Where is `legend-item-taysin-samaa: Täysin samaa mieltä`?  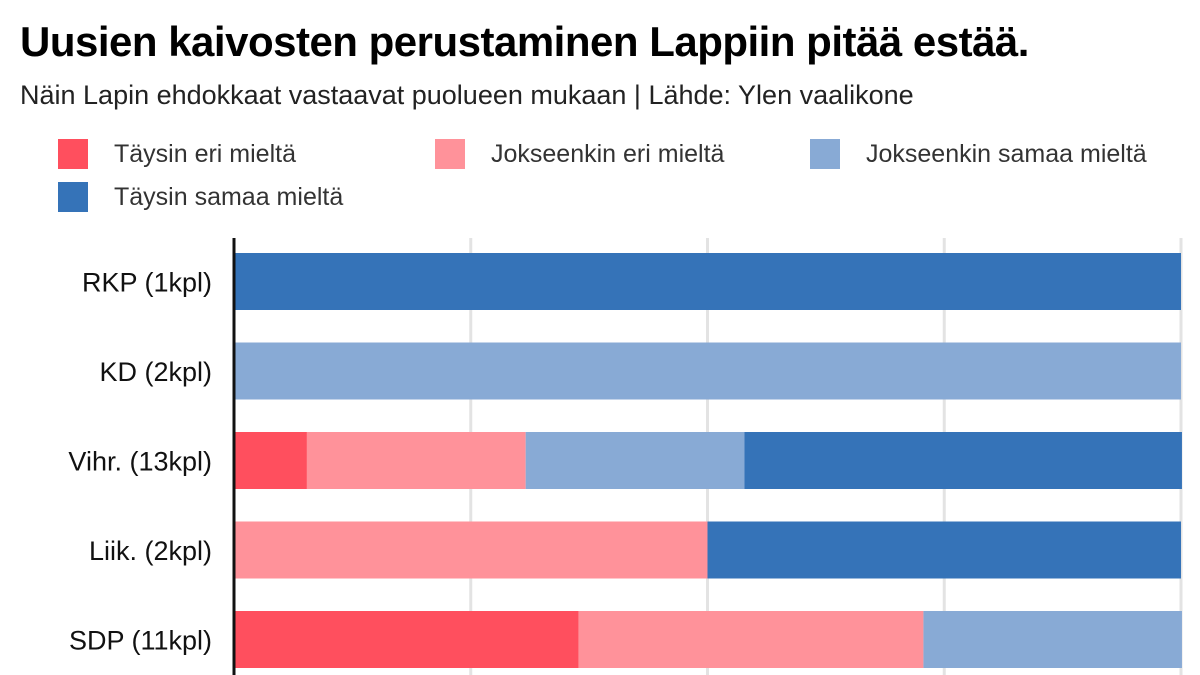 legend-item-taysin-samaa: Täysin samaa mieltä is located at coordinates (200, 197).